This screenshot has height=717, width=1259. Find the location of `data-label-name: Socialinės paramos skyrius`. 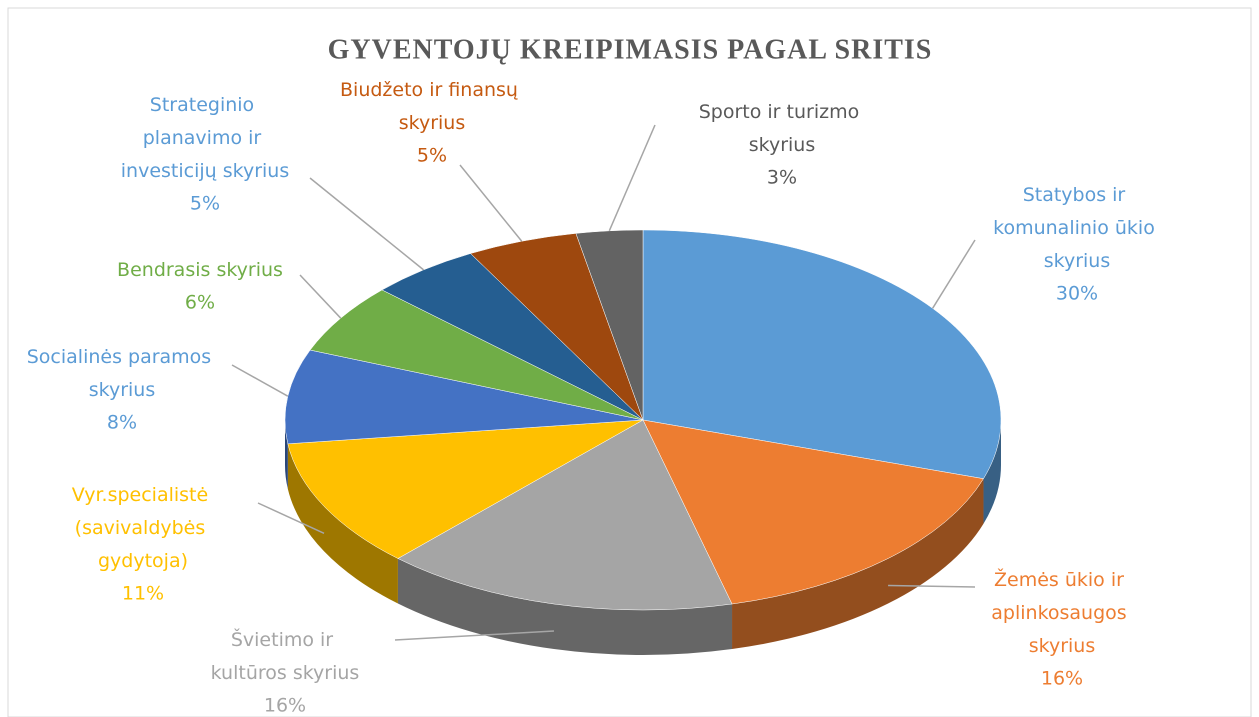

data-label-name: Socialinės paramos skyrius is located at coordinates (122, 373).